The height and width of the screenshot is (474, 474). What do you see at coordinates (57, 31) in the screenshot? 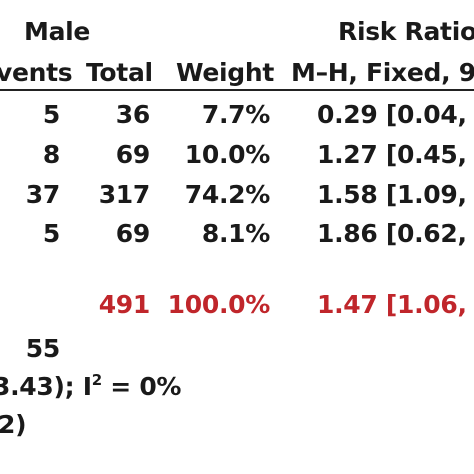
I see `male-group-header: Male` at bounding box center [57, 31].